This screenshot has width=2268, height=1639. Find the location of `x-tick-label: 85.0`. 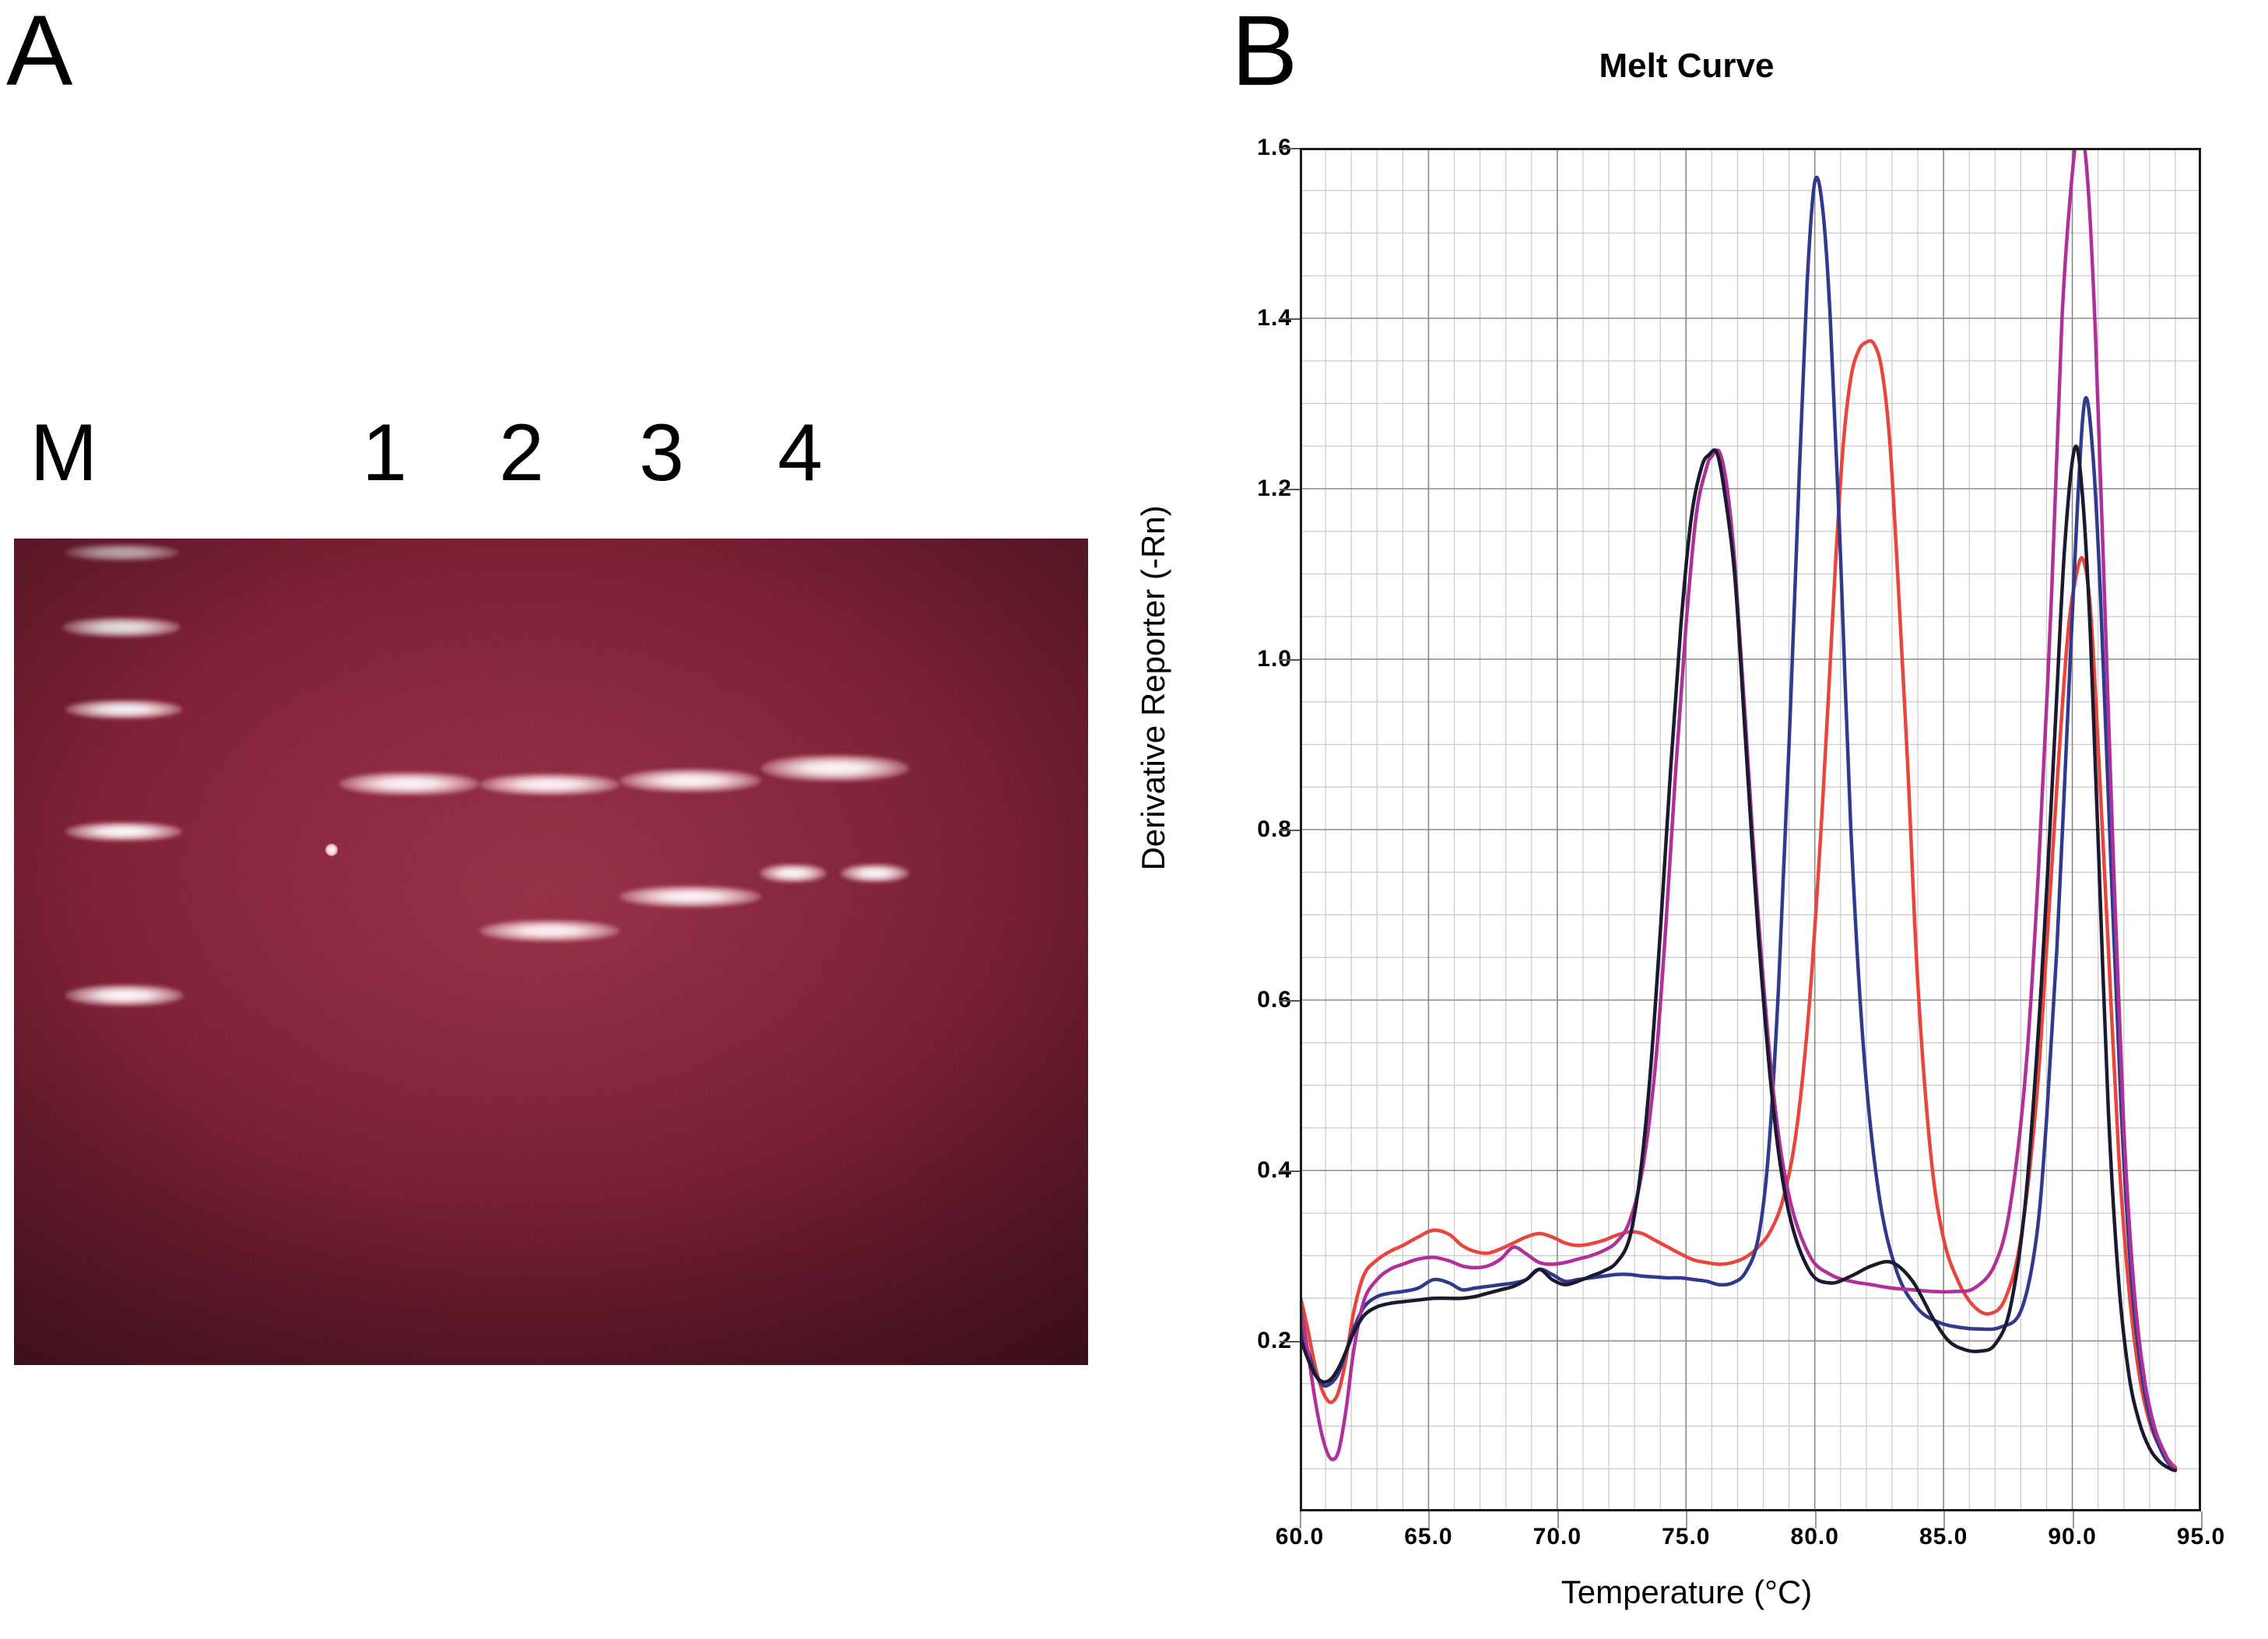

x-tick-label: 85.0 is located at coordinates (1943, 1537).